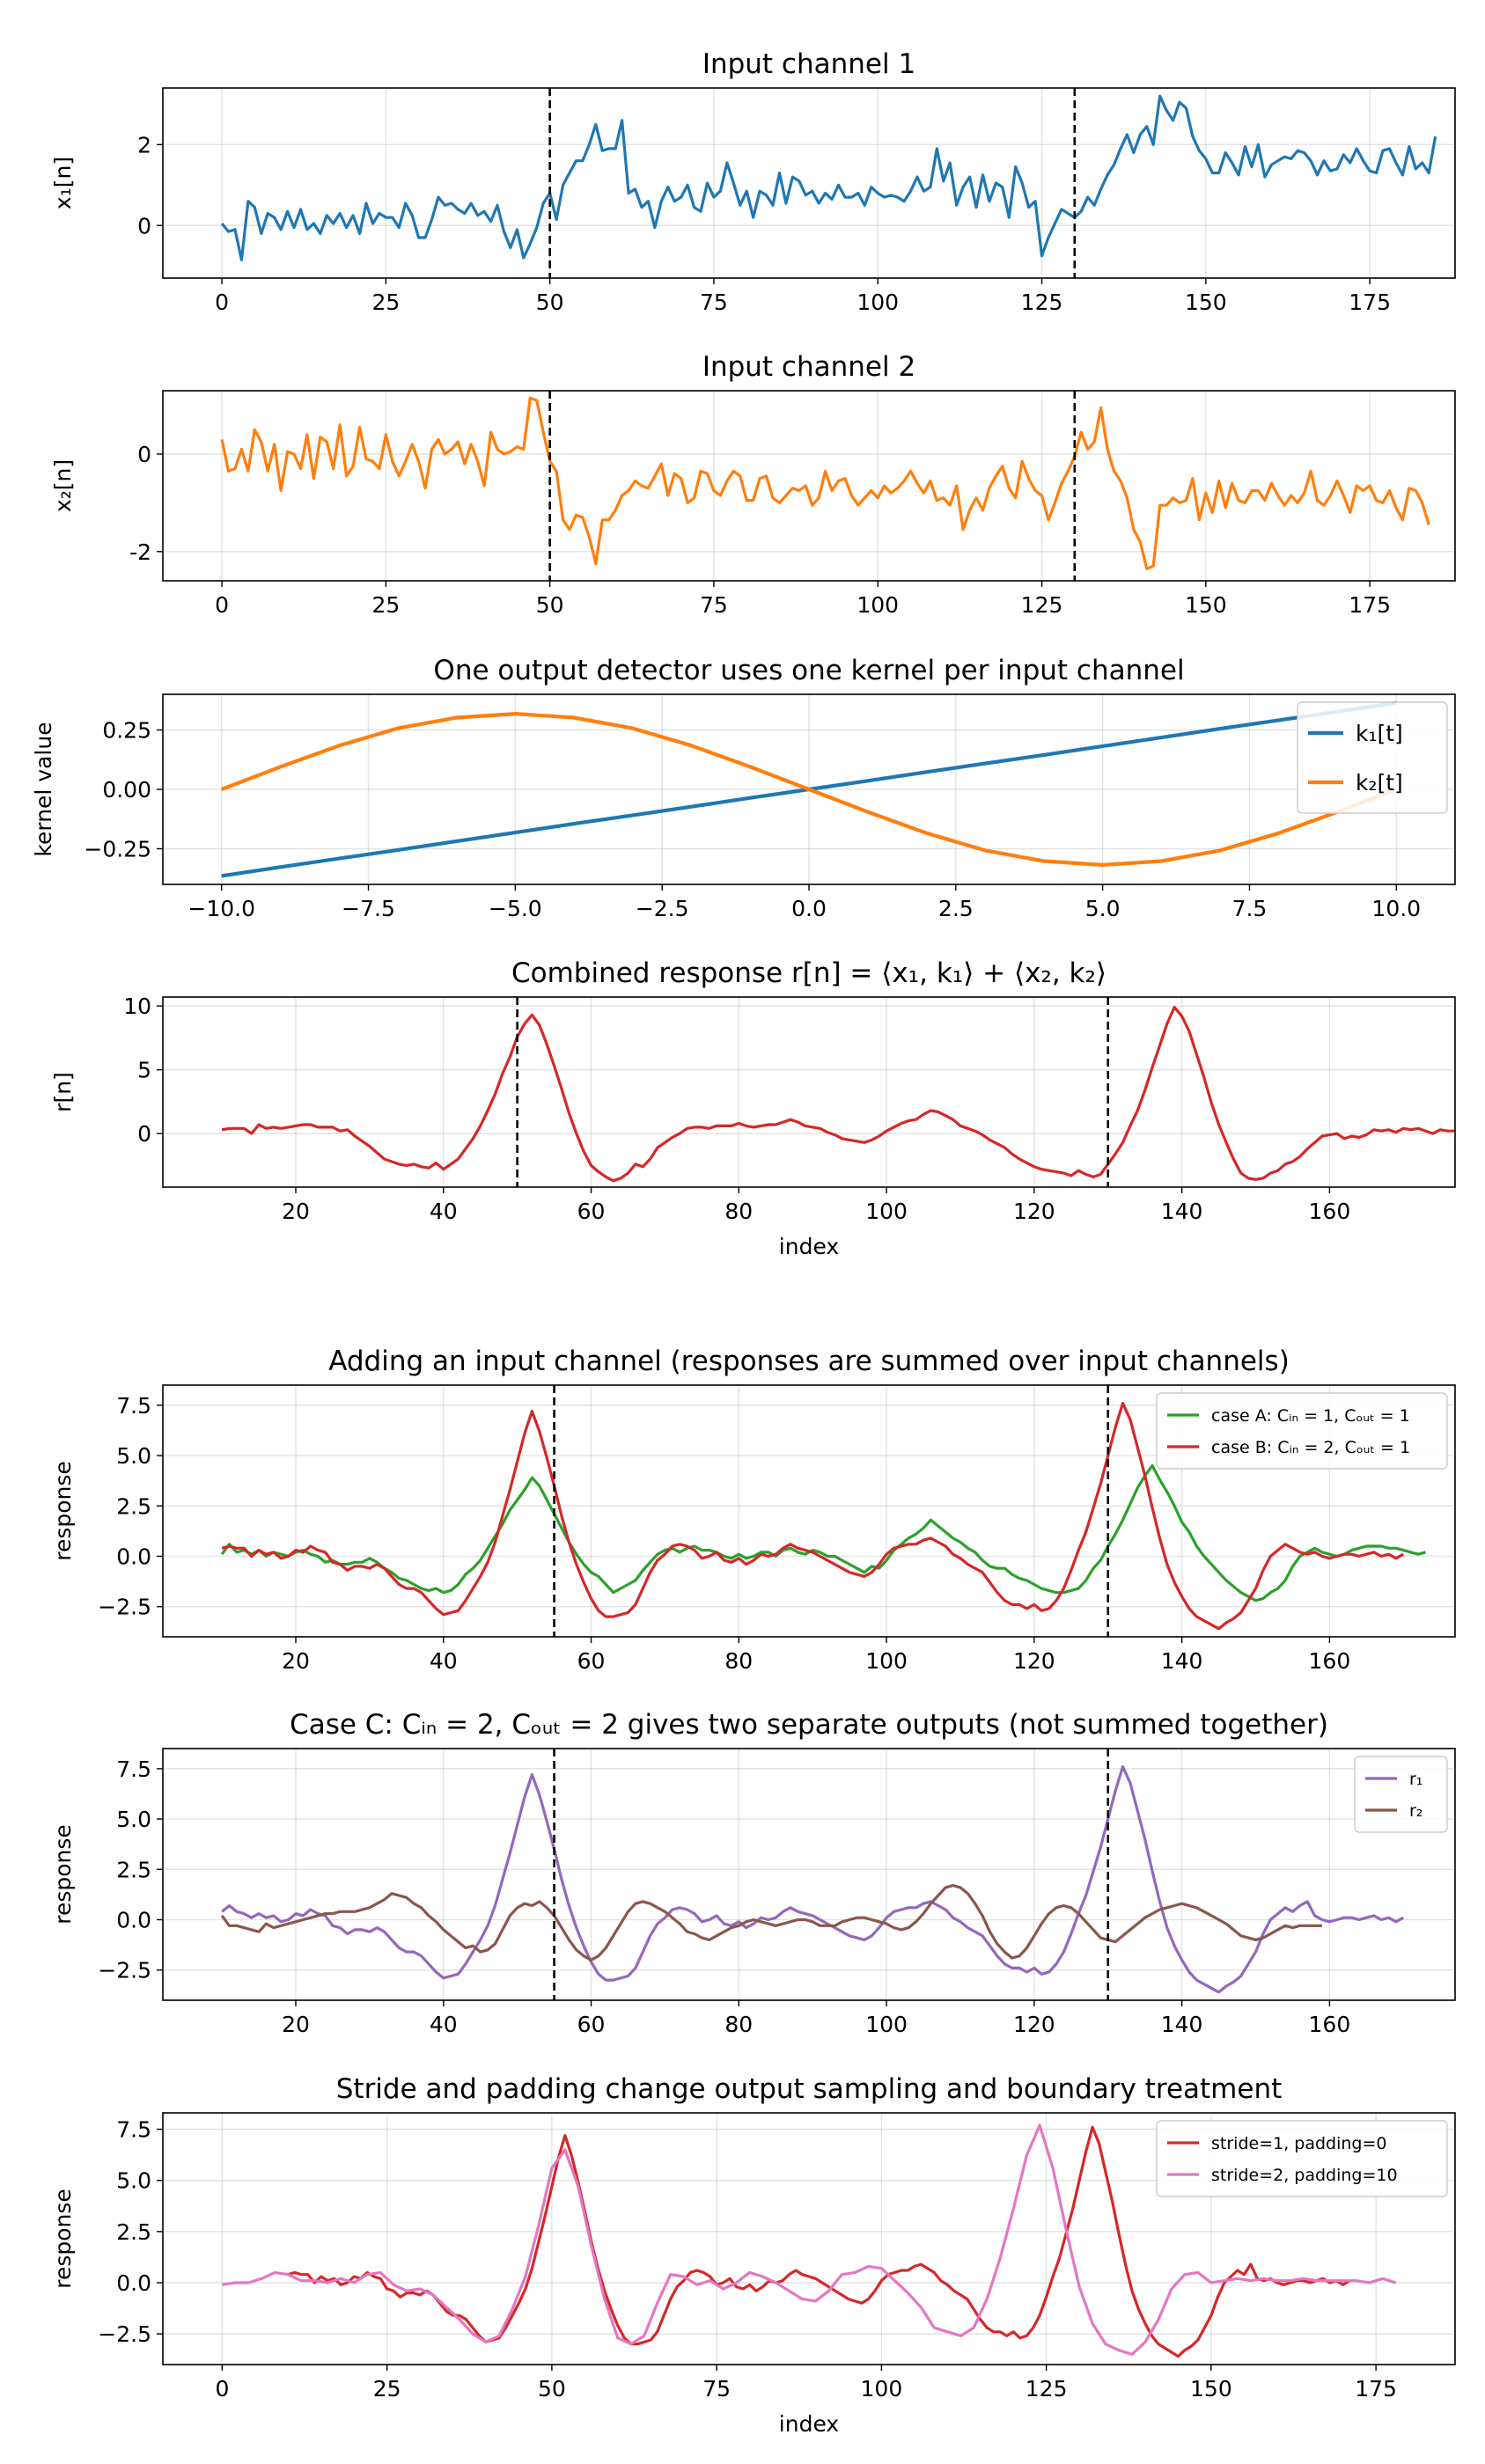 This screenshot has width=1485, height=2464. Describe the element at coordinates (1396, 909) in the screenshot. I see `x-tick-label: 10.0` at that location.